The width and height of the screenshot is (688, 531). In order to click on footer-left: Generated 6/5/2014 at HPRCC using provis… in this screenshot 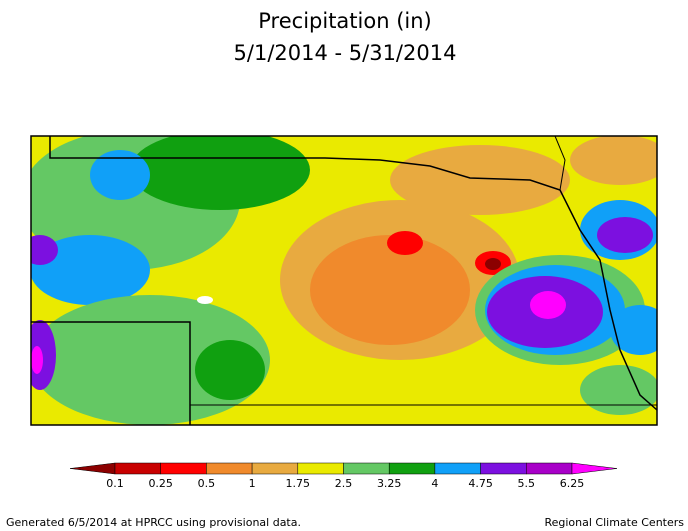, I will do `click(153, 522)`.